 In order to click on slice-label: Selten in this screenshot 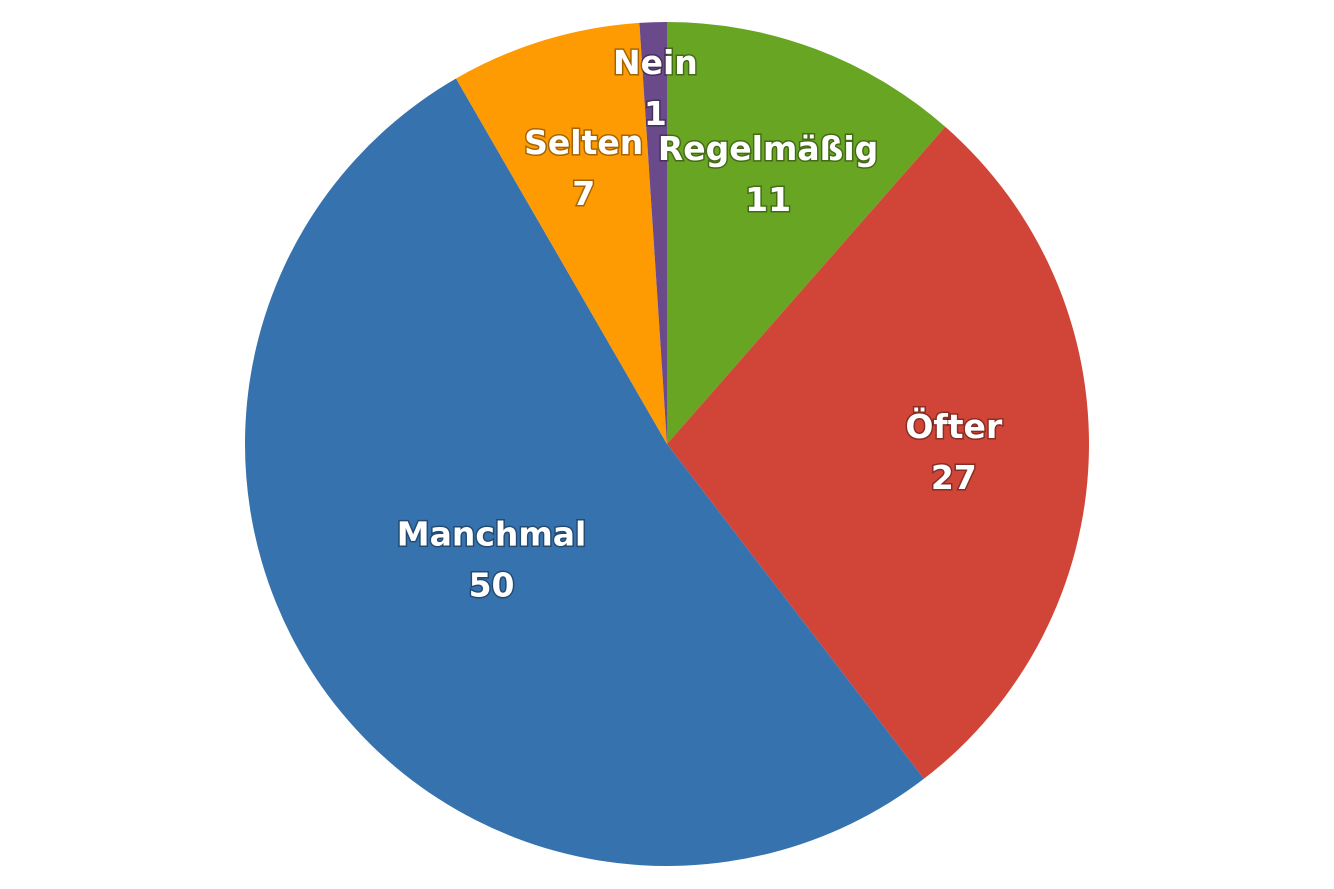, I will do `click(583, 142)`.